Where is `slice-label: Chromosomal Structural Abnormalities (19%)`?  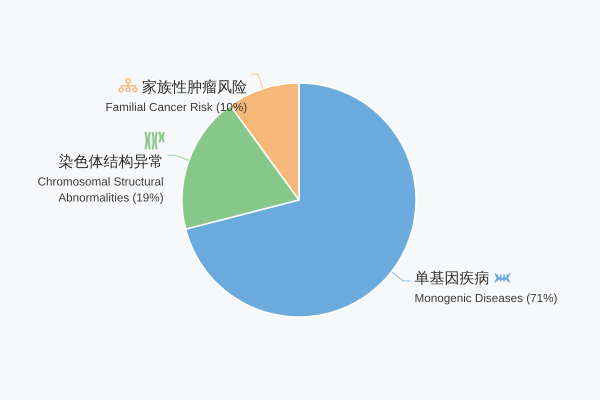
slice-label: Chromosomal Structural Abnormalities (19%) is located at coordinates (101, 190).